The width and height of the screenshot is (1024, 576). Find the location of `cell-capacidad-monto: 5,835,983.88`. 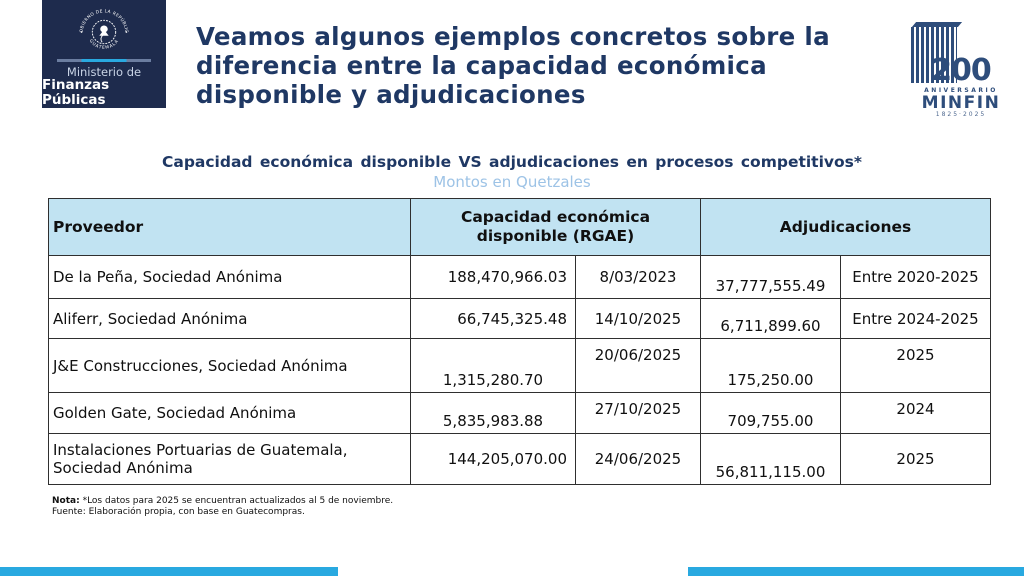

cell-capacidad-monto: 5,835,983.88 is located at coordinates (493, 413).